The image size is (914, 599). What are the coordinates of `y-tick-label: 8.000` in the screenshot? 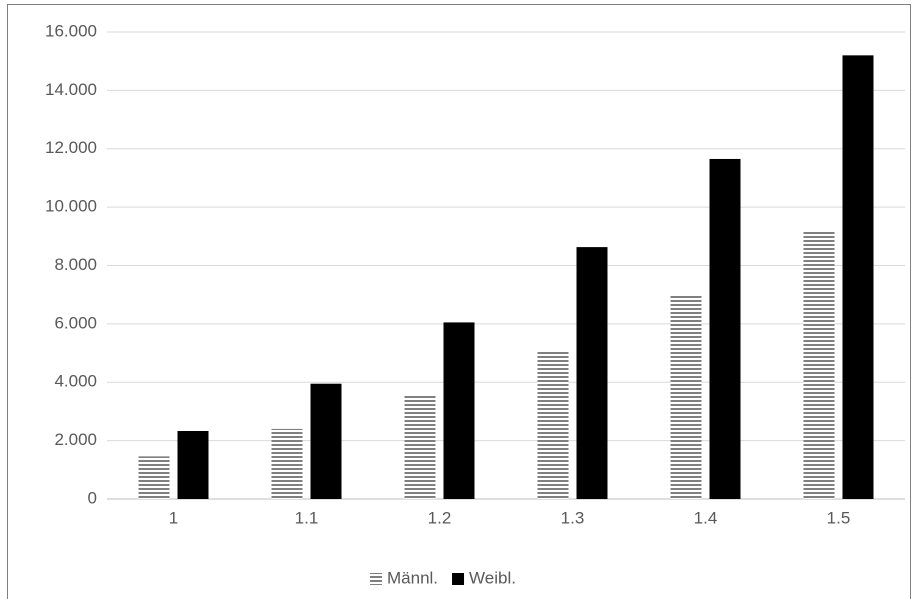 It's located at (75, 264).